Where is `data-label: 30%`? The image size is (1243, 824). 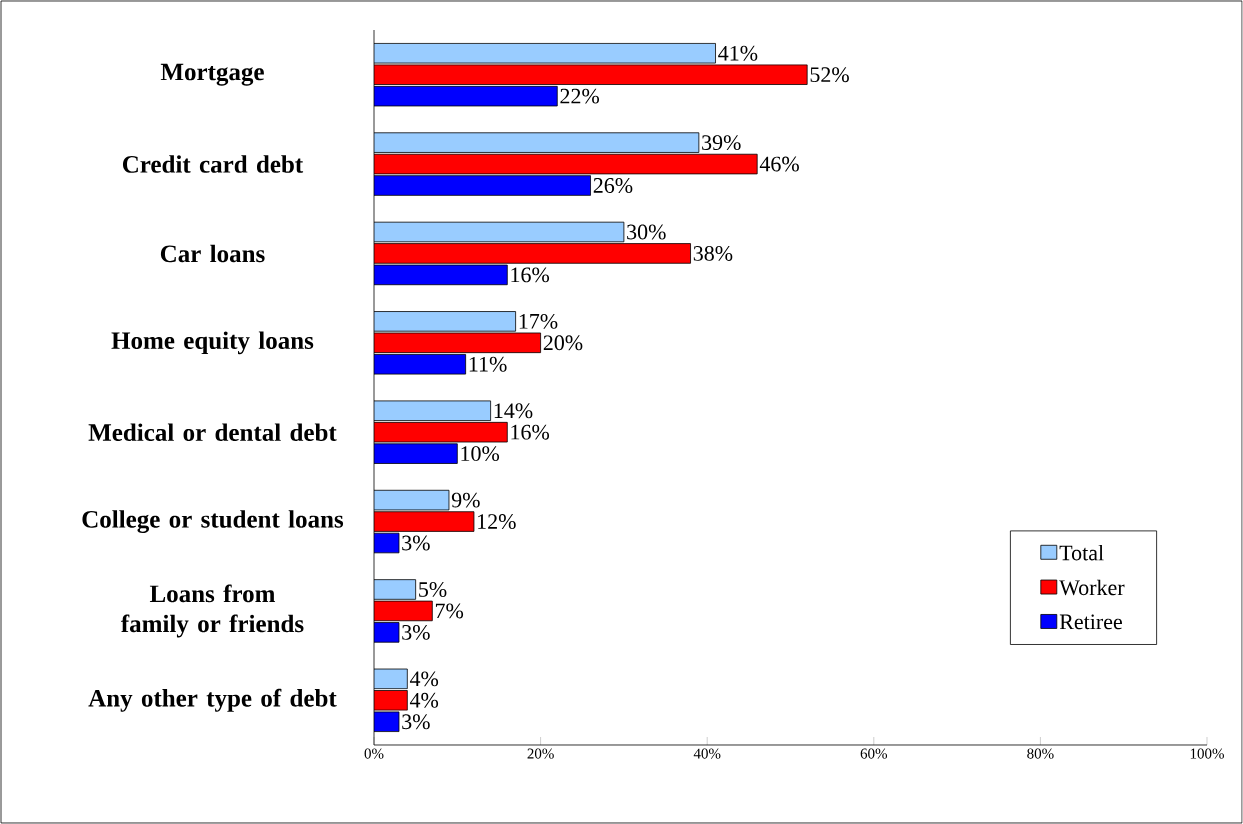 data-label: 30% is located at coordinates (646, 232).